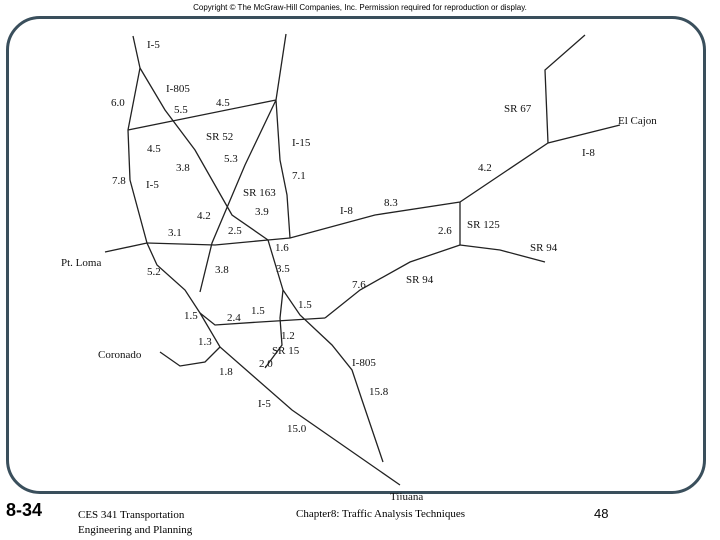  Describe the element at coordinates (392, 281) in the screenshot. I see `road-sr94` at that location.